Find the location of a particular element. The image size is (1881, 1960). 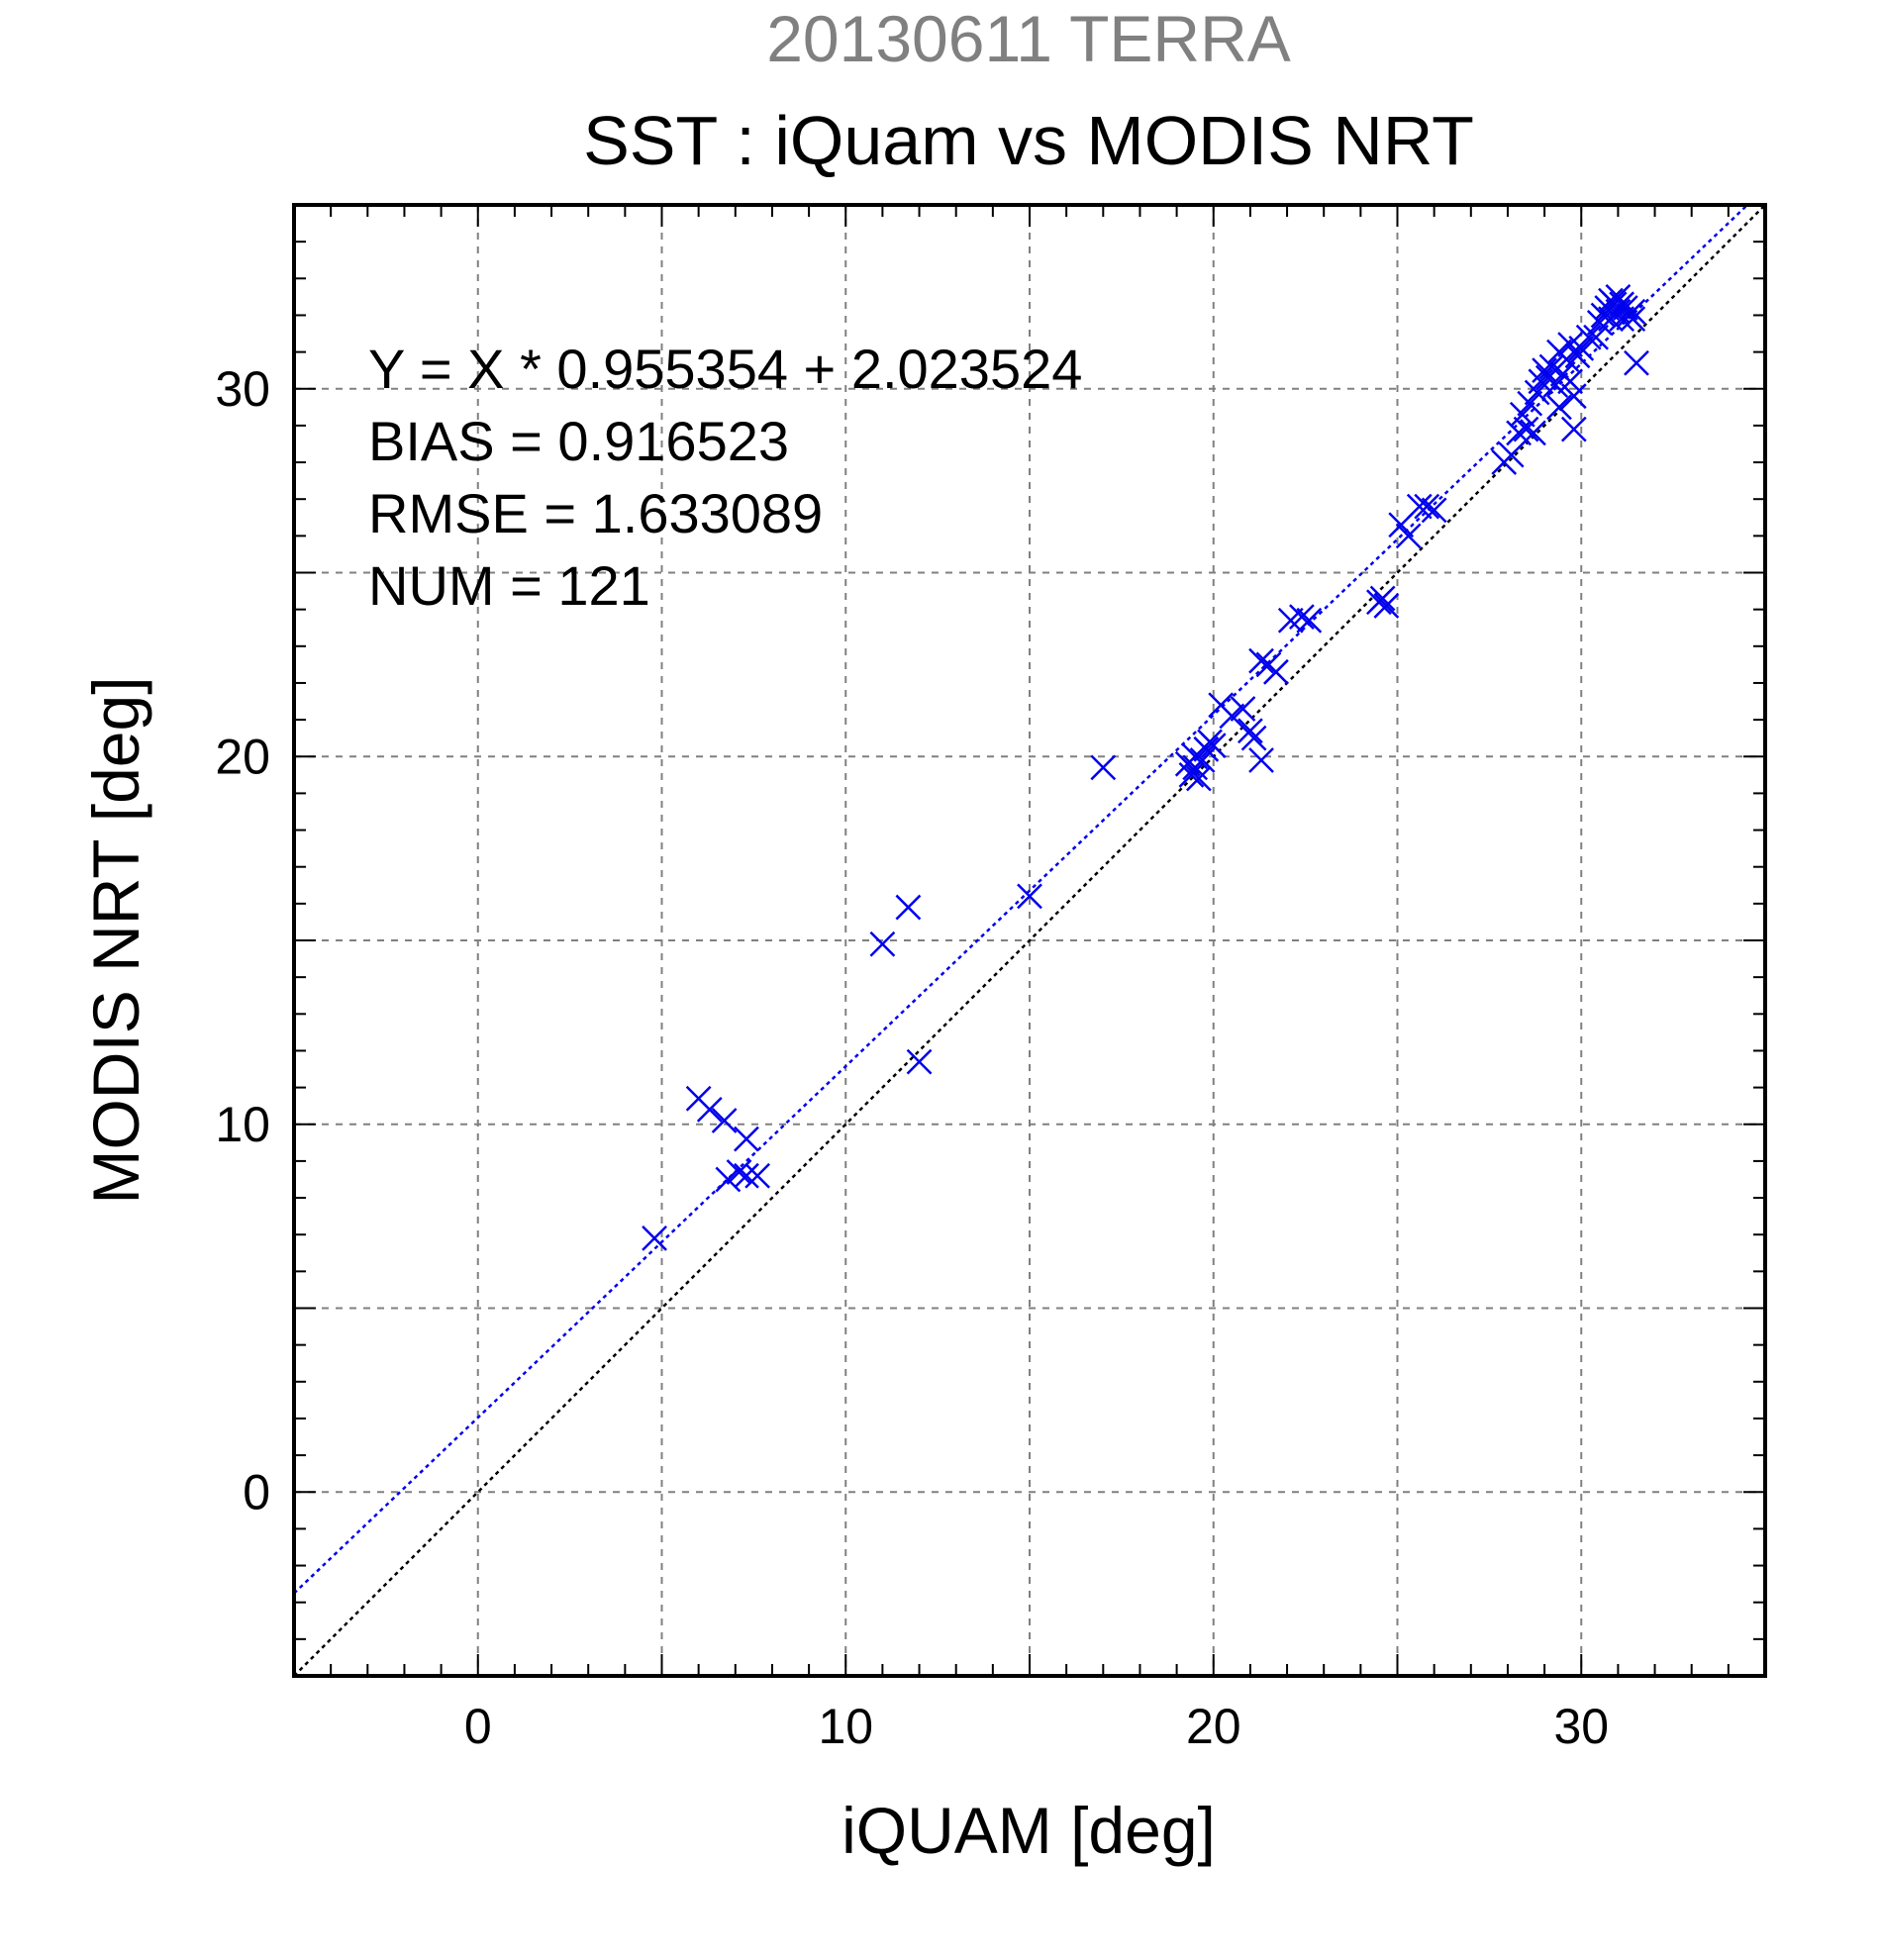

y-tick-label: 10 is located at coordinates (243, 1124).